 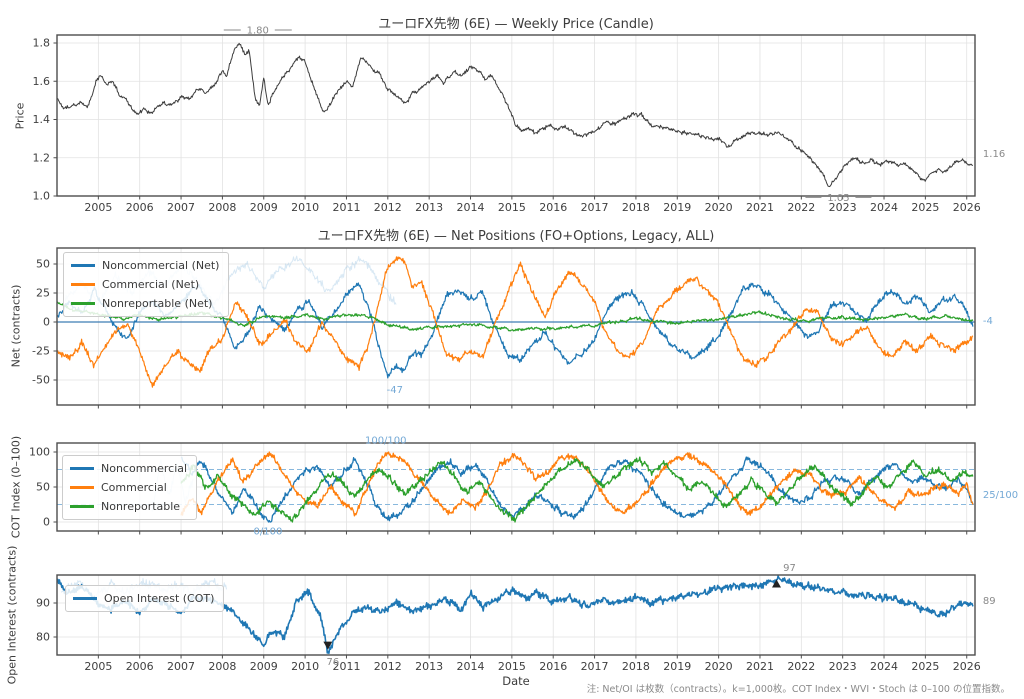 What do you see at coordinates (157, 303) in the screenshot?
I see `legend-label: Nonreportable (Net)` at bounding box center [157, 303].